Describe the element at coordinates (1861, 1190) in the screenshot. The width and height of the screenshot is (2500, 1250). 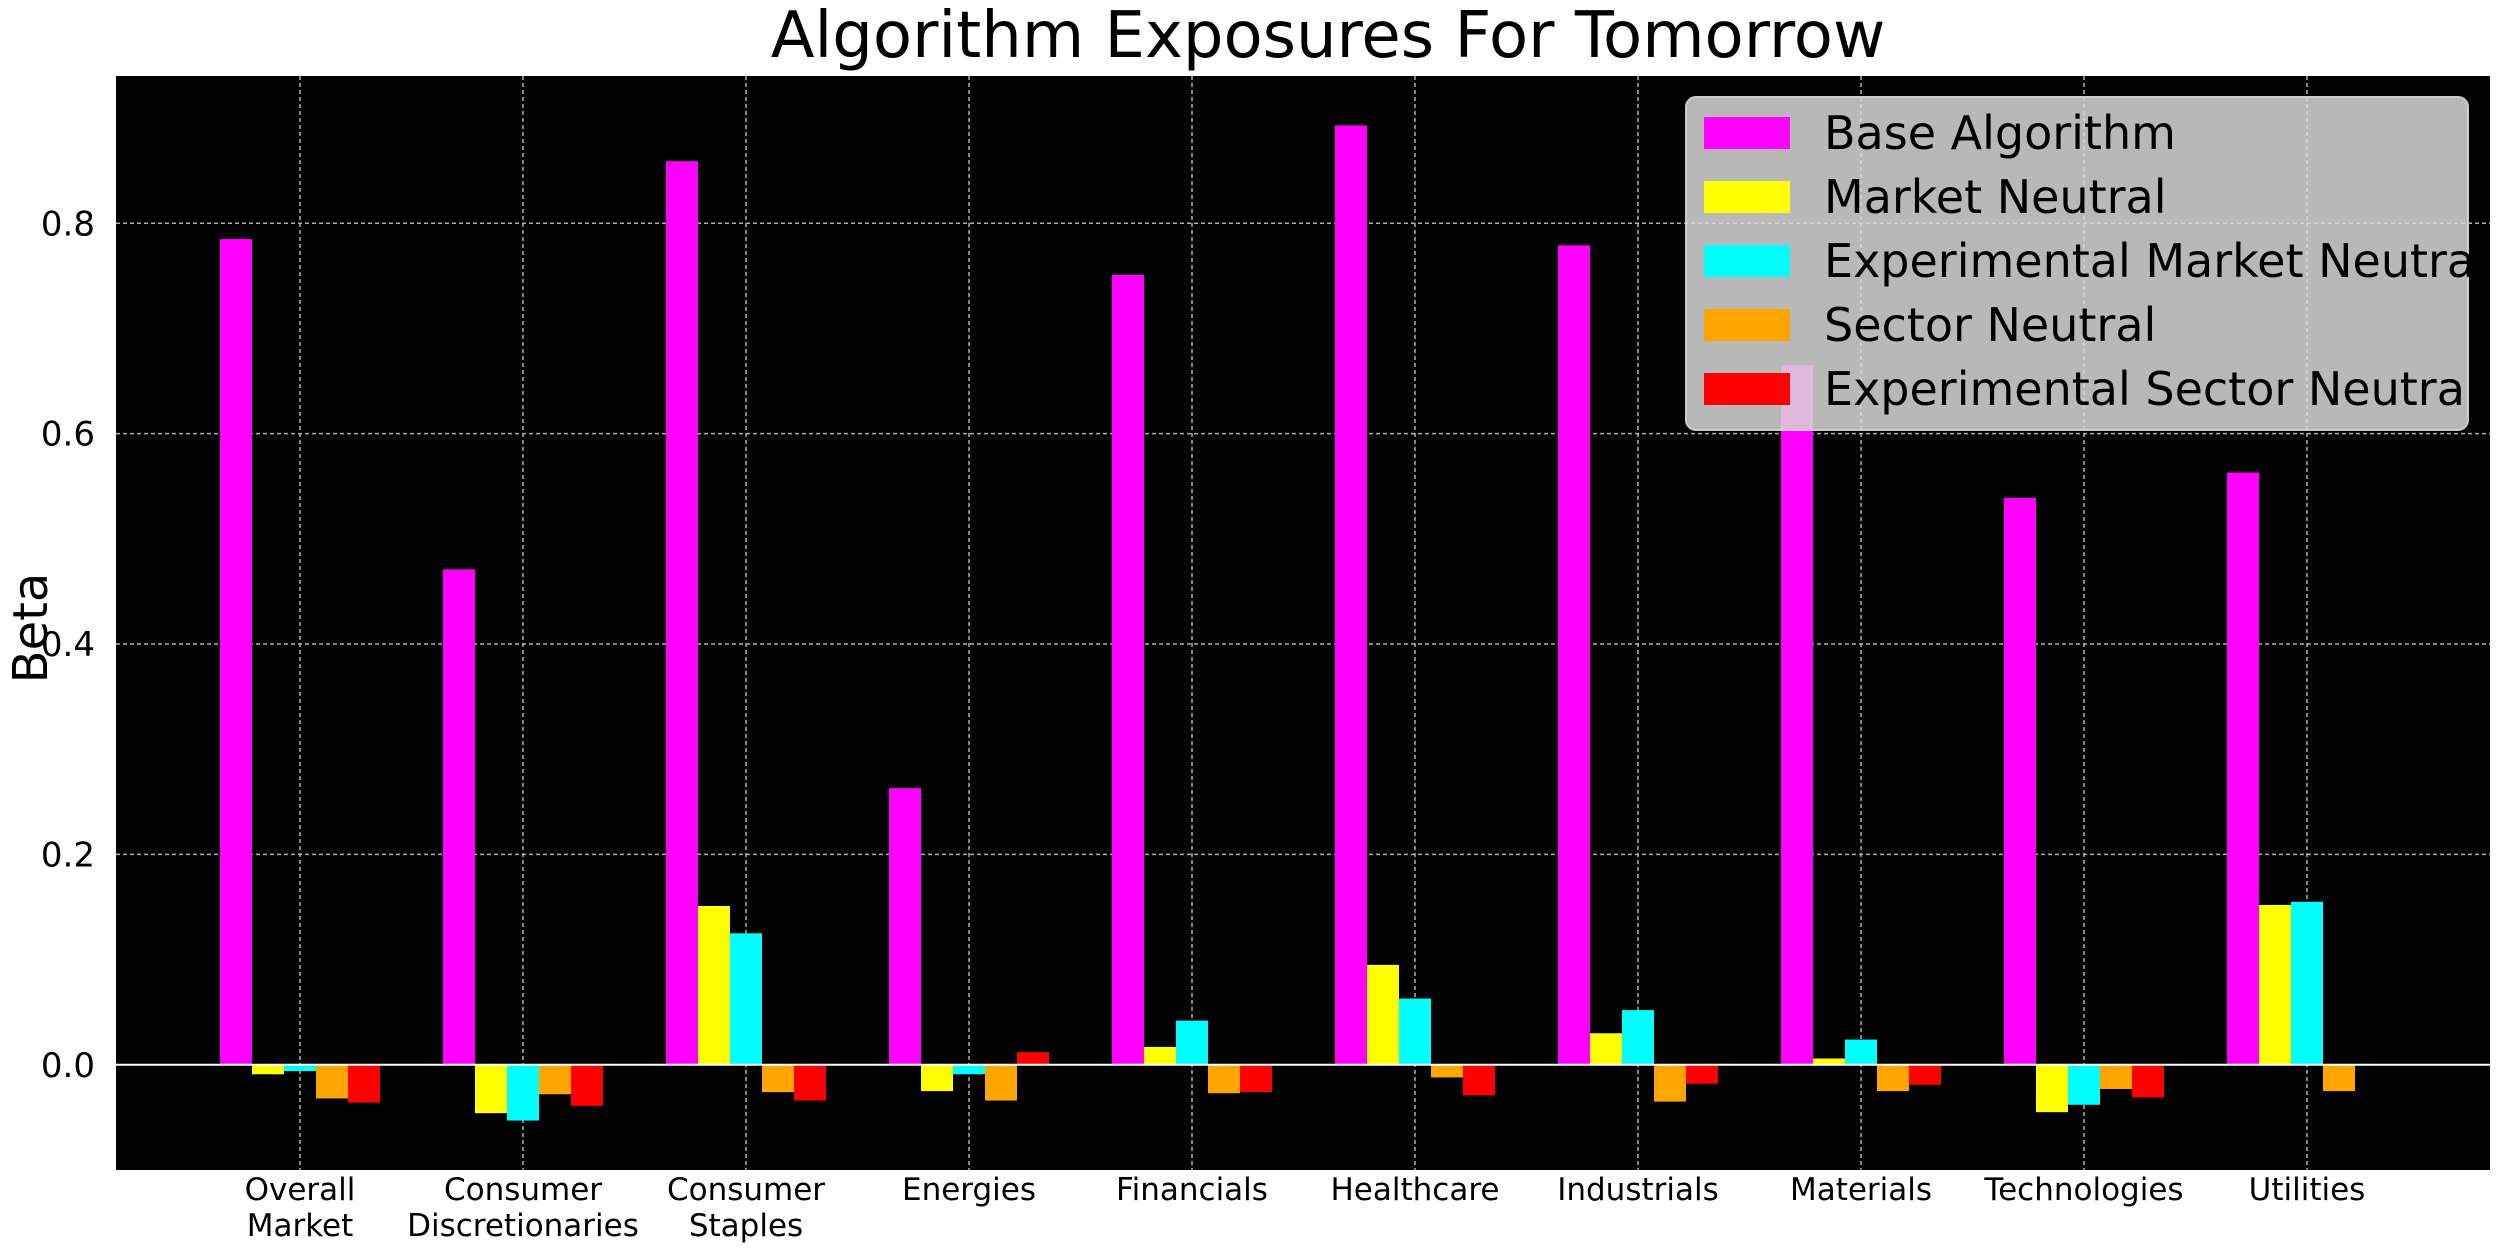
I see `x-tick-label-7: Materials` at that location.